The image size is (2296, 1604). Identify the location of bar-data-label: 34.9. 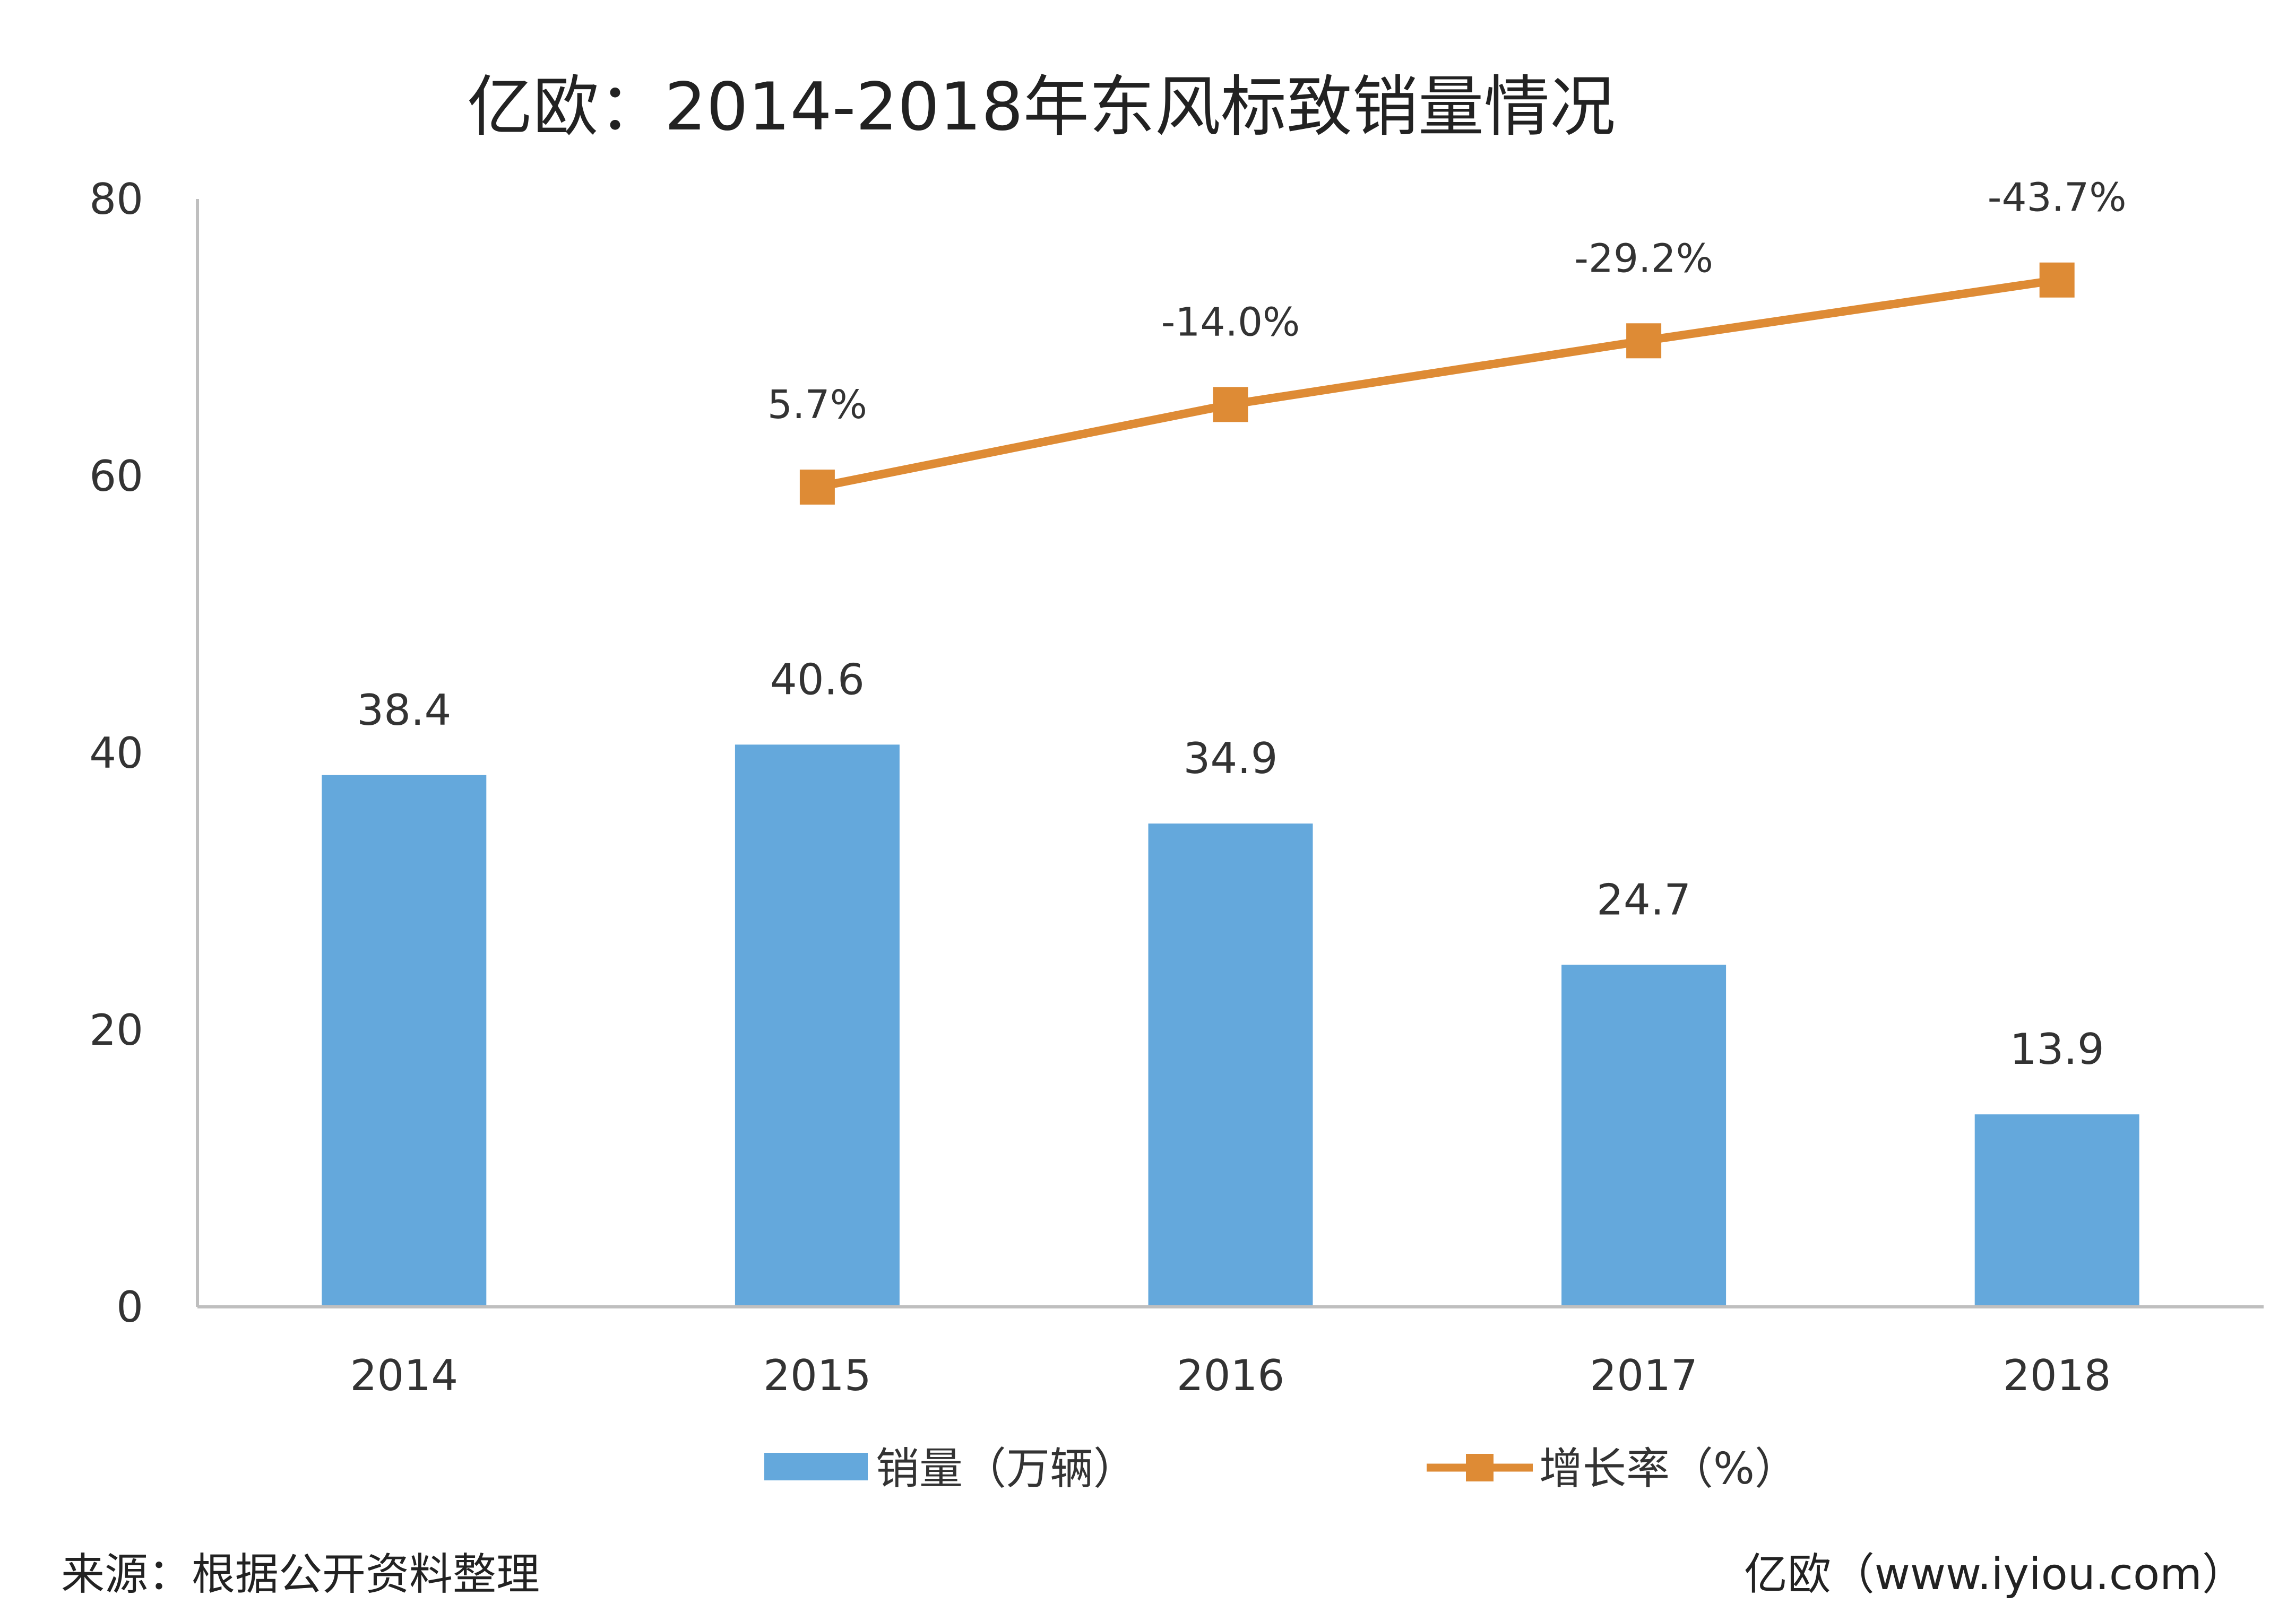
(1230, 759).